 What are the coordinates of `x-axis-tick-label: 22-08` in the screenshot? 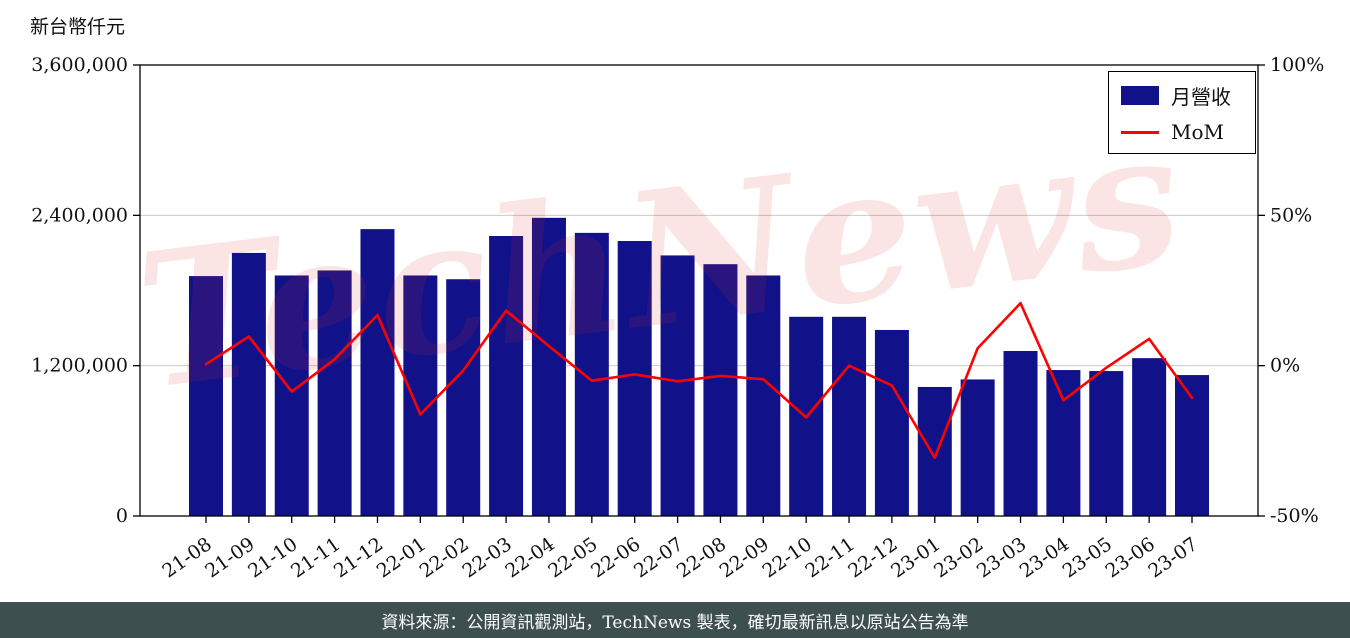 It's located at (701, 557).